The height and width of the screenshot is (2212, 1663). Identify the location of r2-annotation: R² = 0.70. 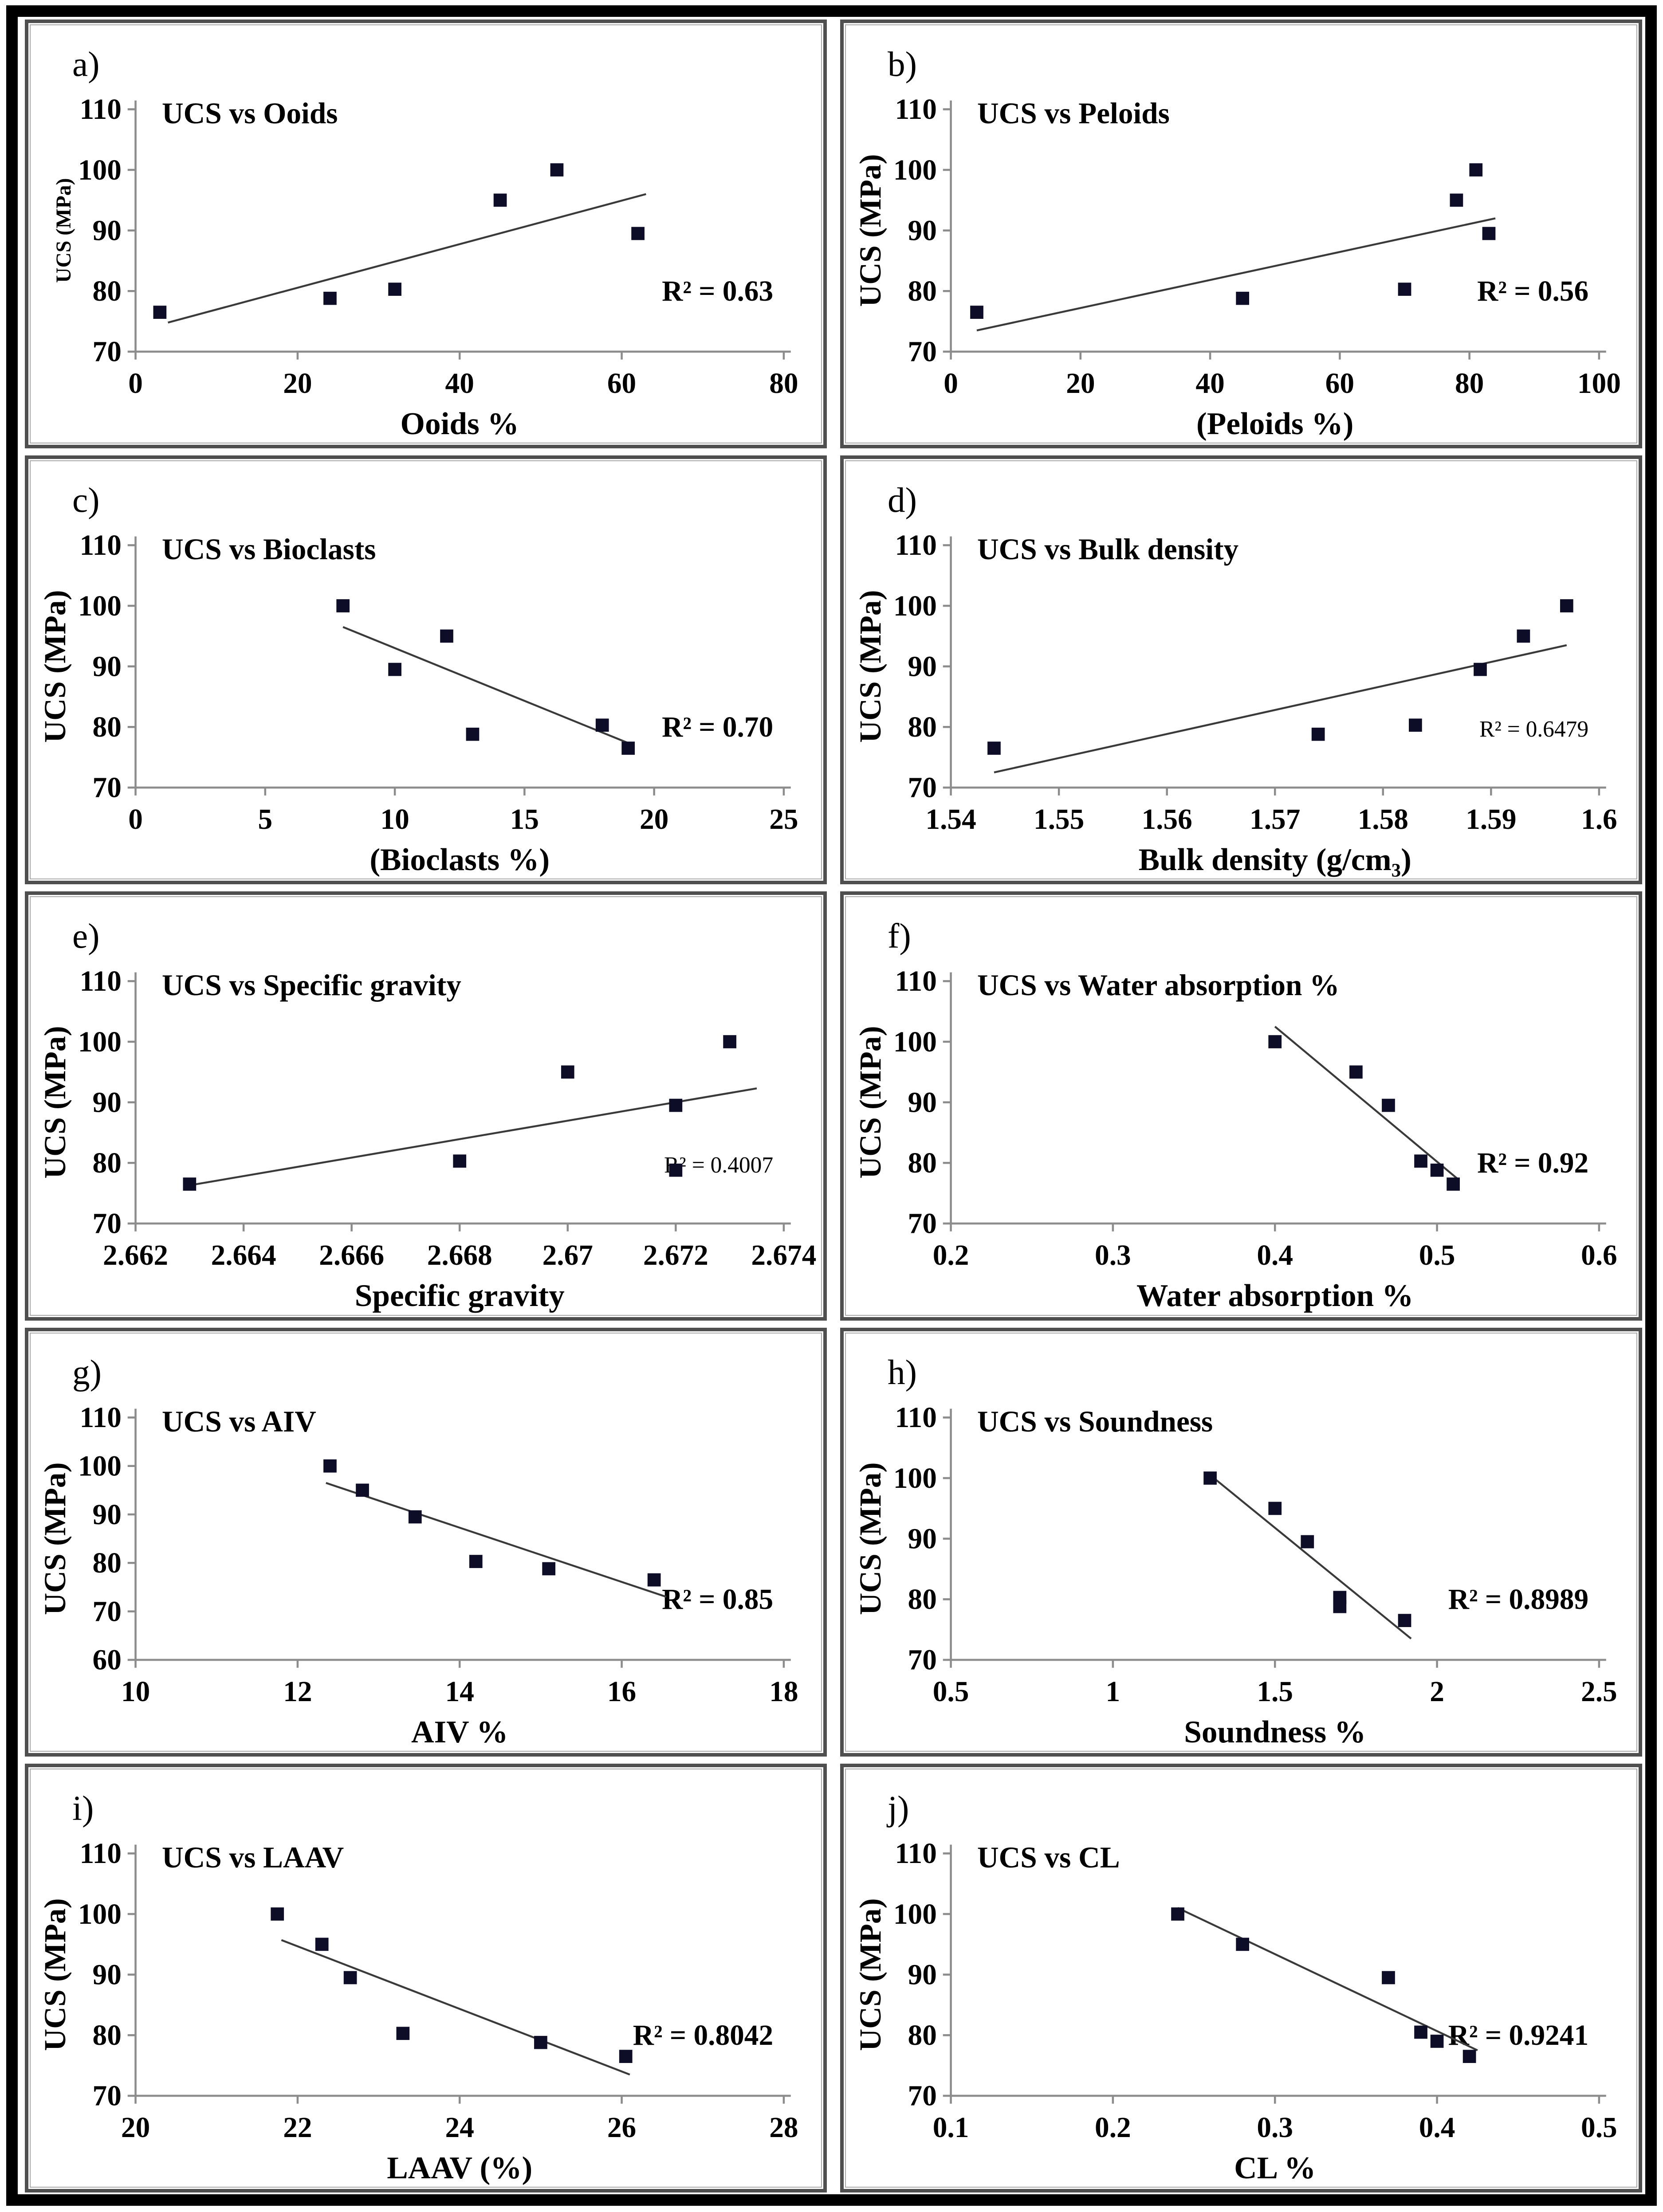
(717, 727).